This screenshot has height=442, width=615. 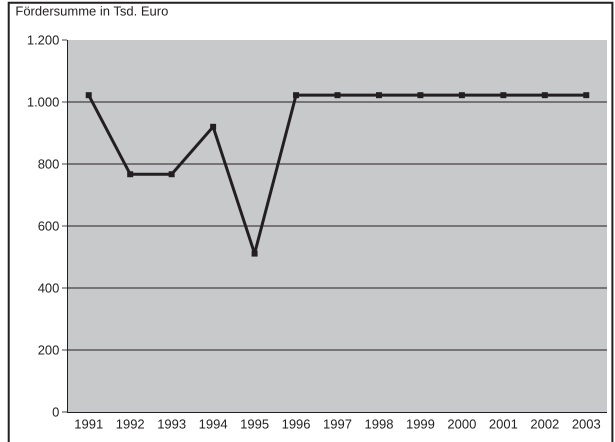 I want to click on y-tick-label: 1.000, so click(x=43, y=102).